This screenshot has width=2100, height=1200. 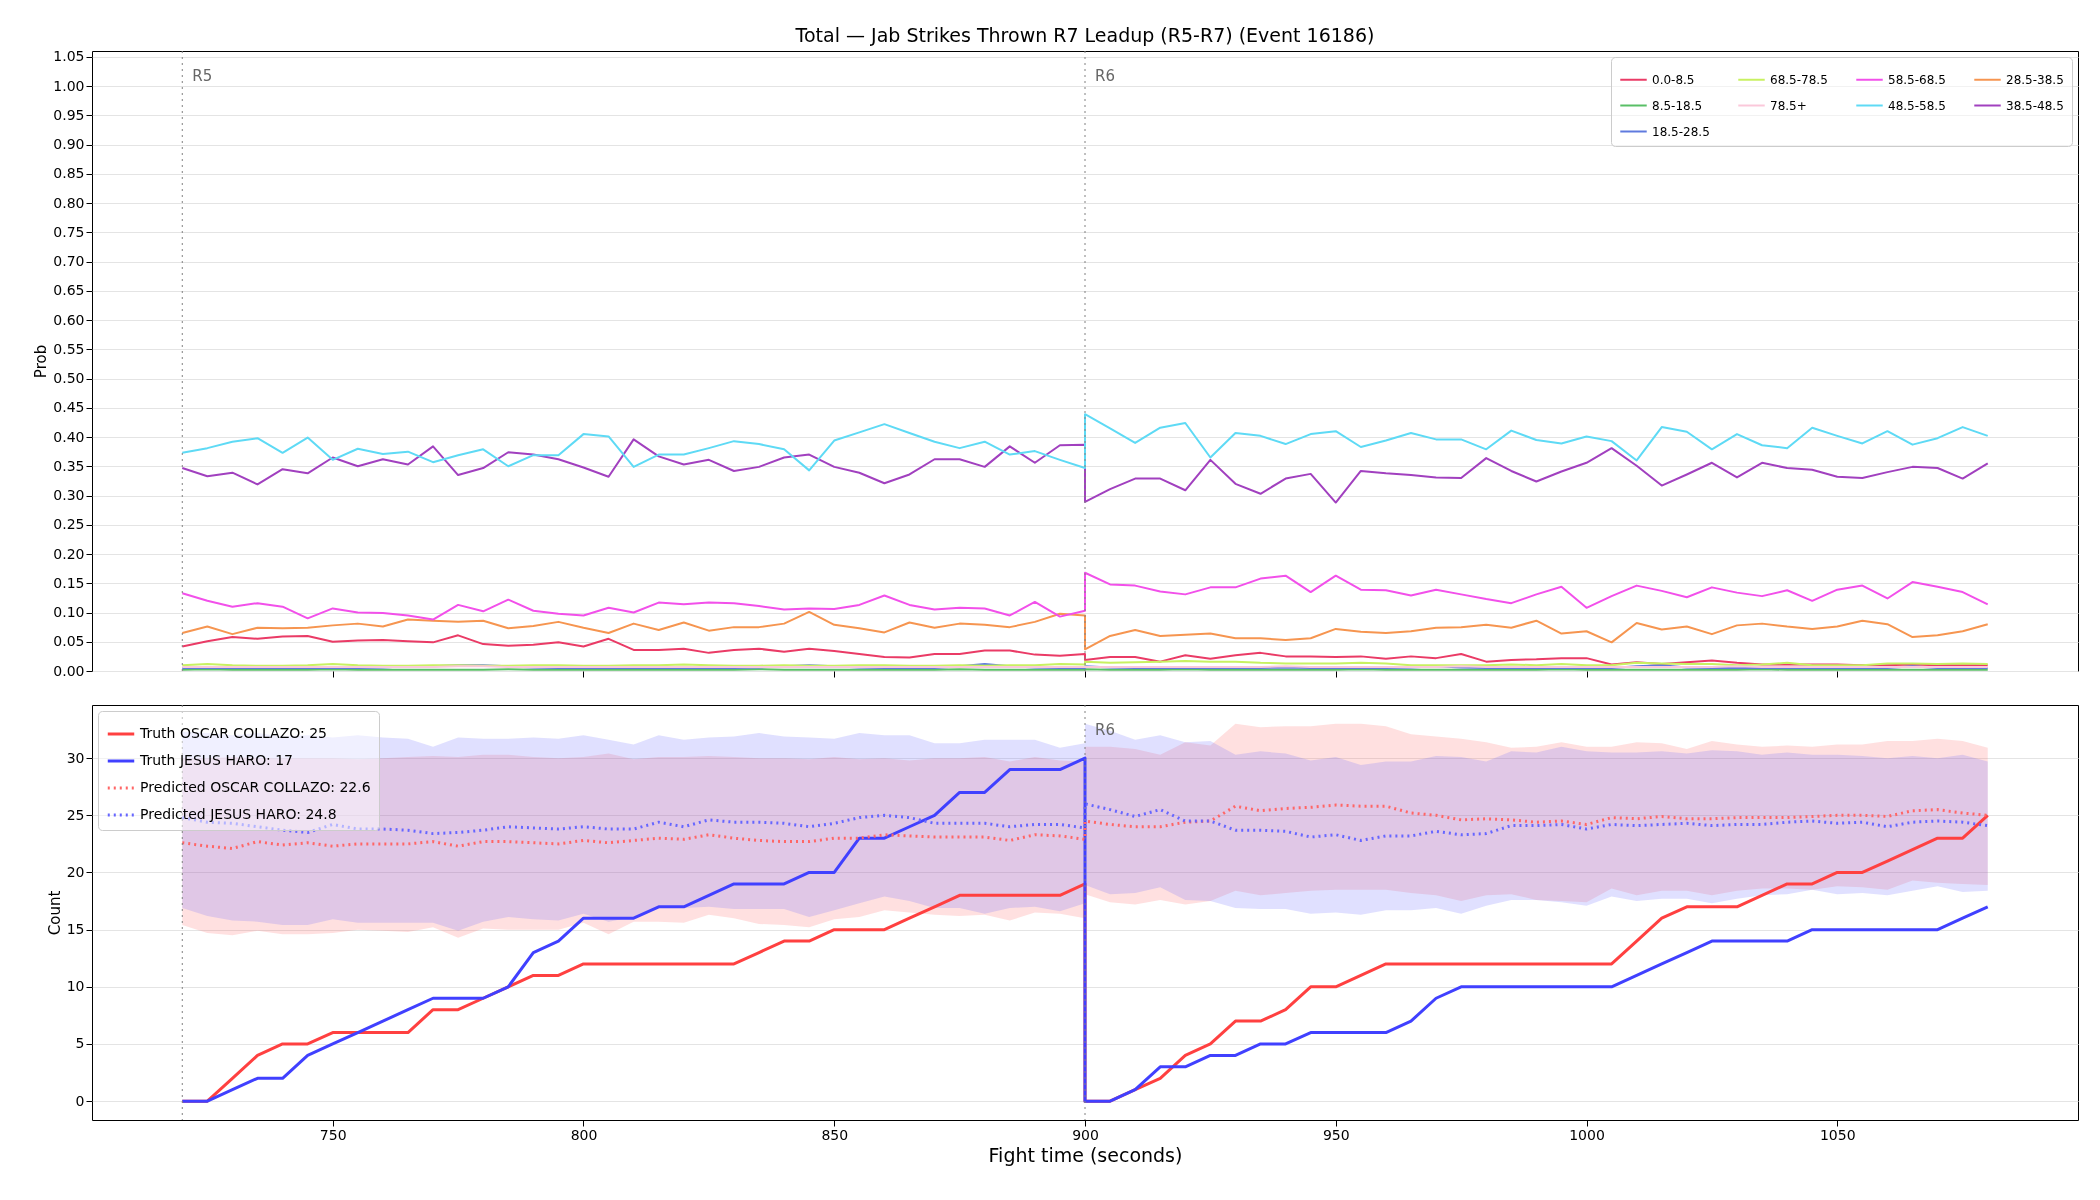 I want to click on legend-label: 18.5-28.5, so click(x=1681, y=131).